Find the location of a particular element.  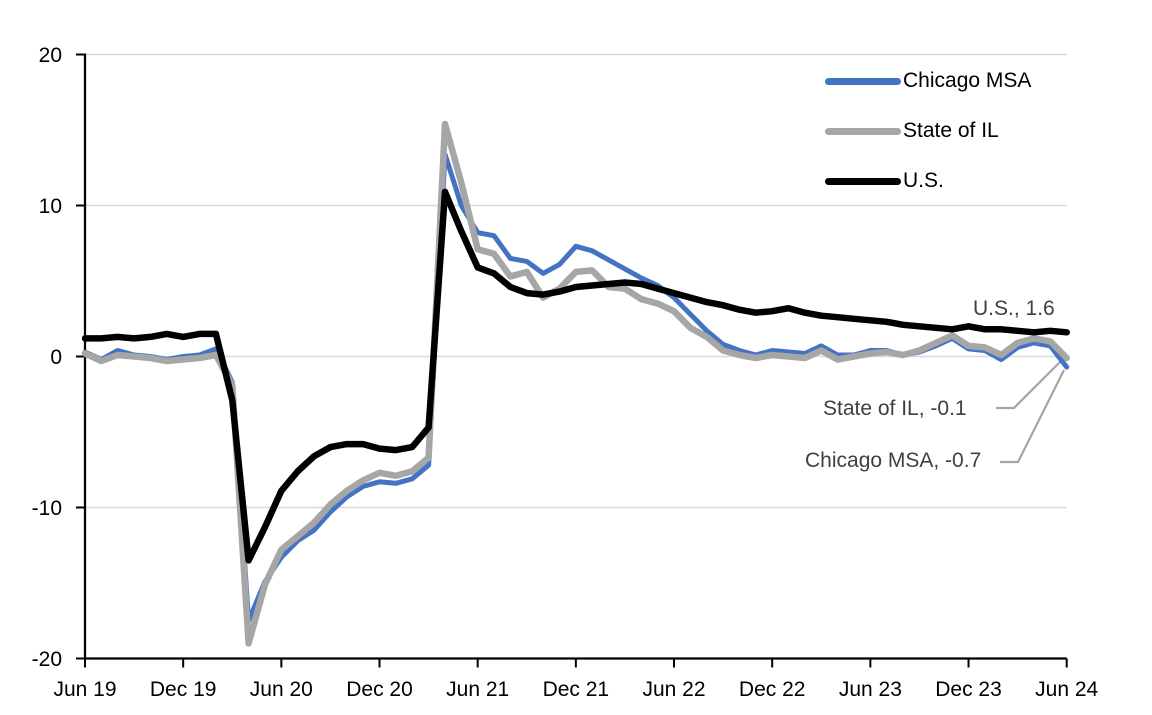

y-tick-label: 0 is located at coordinates (56, 357).